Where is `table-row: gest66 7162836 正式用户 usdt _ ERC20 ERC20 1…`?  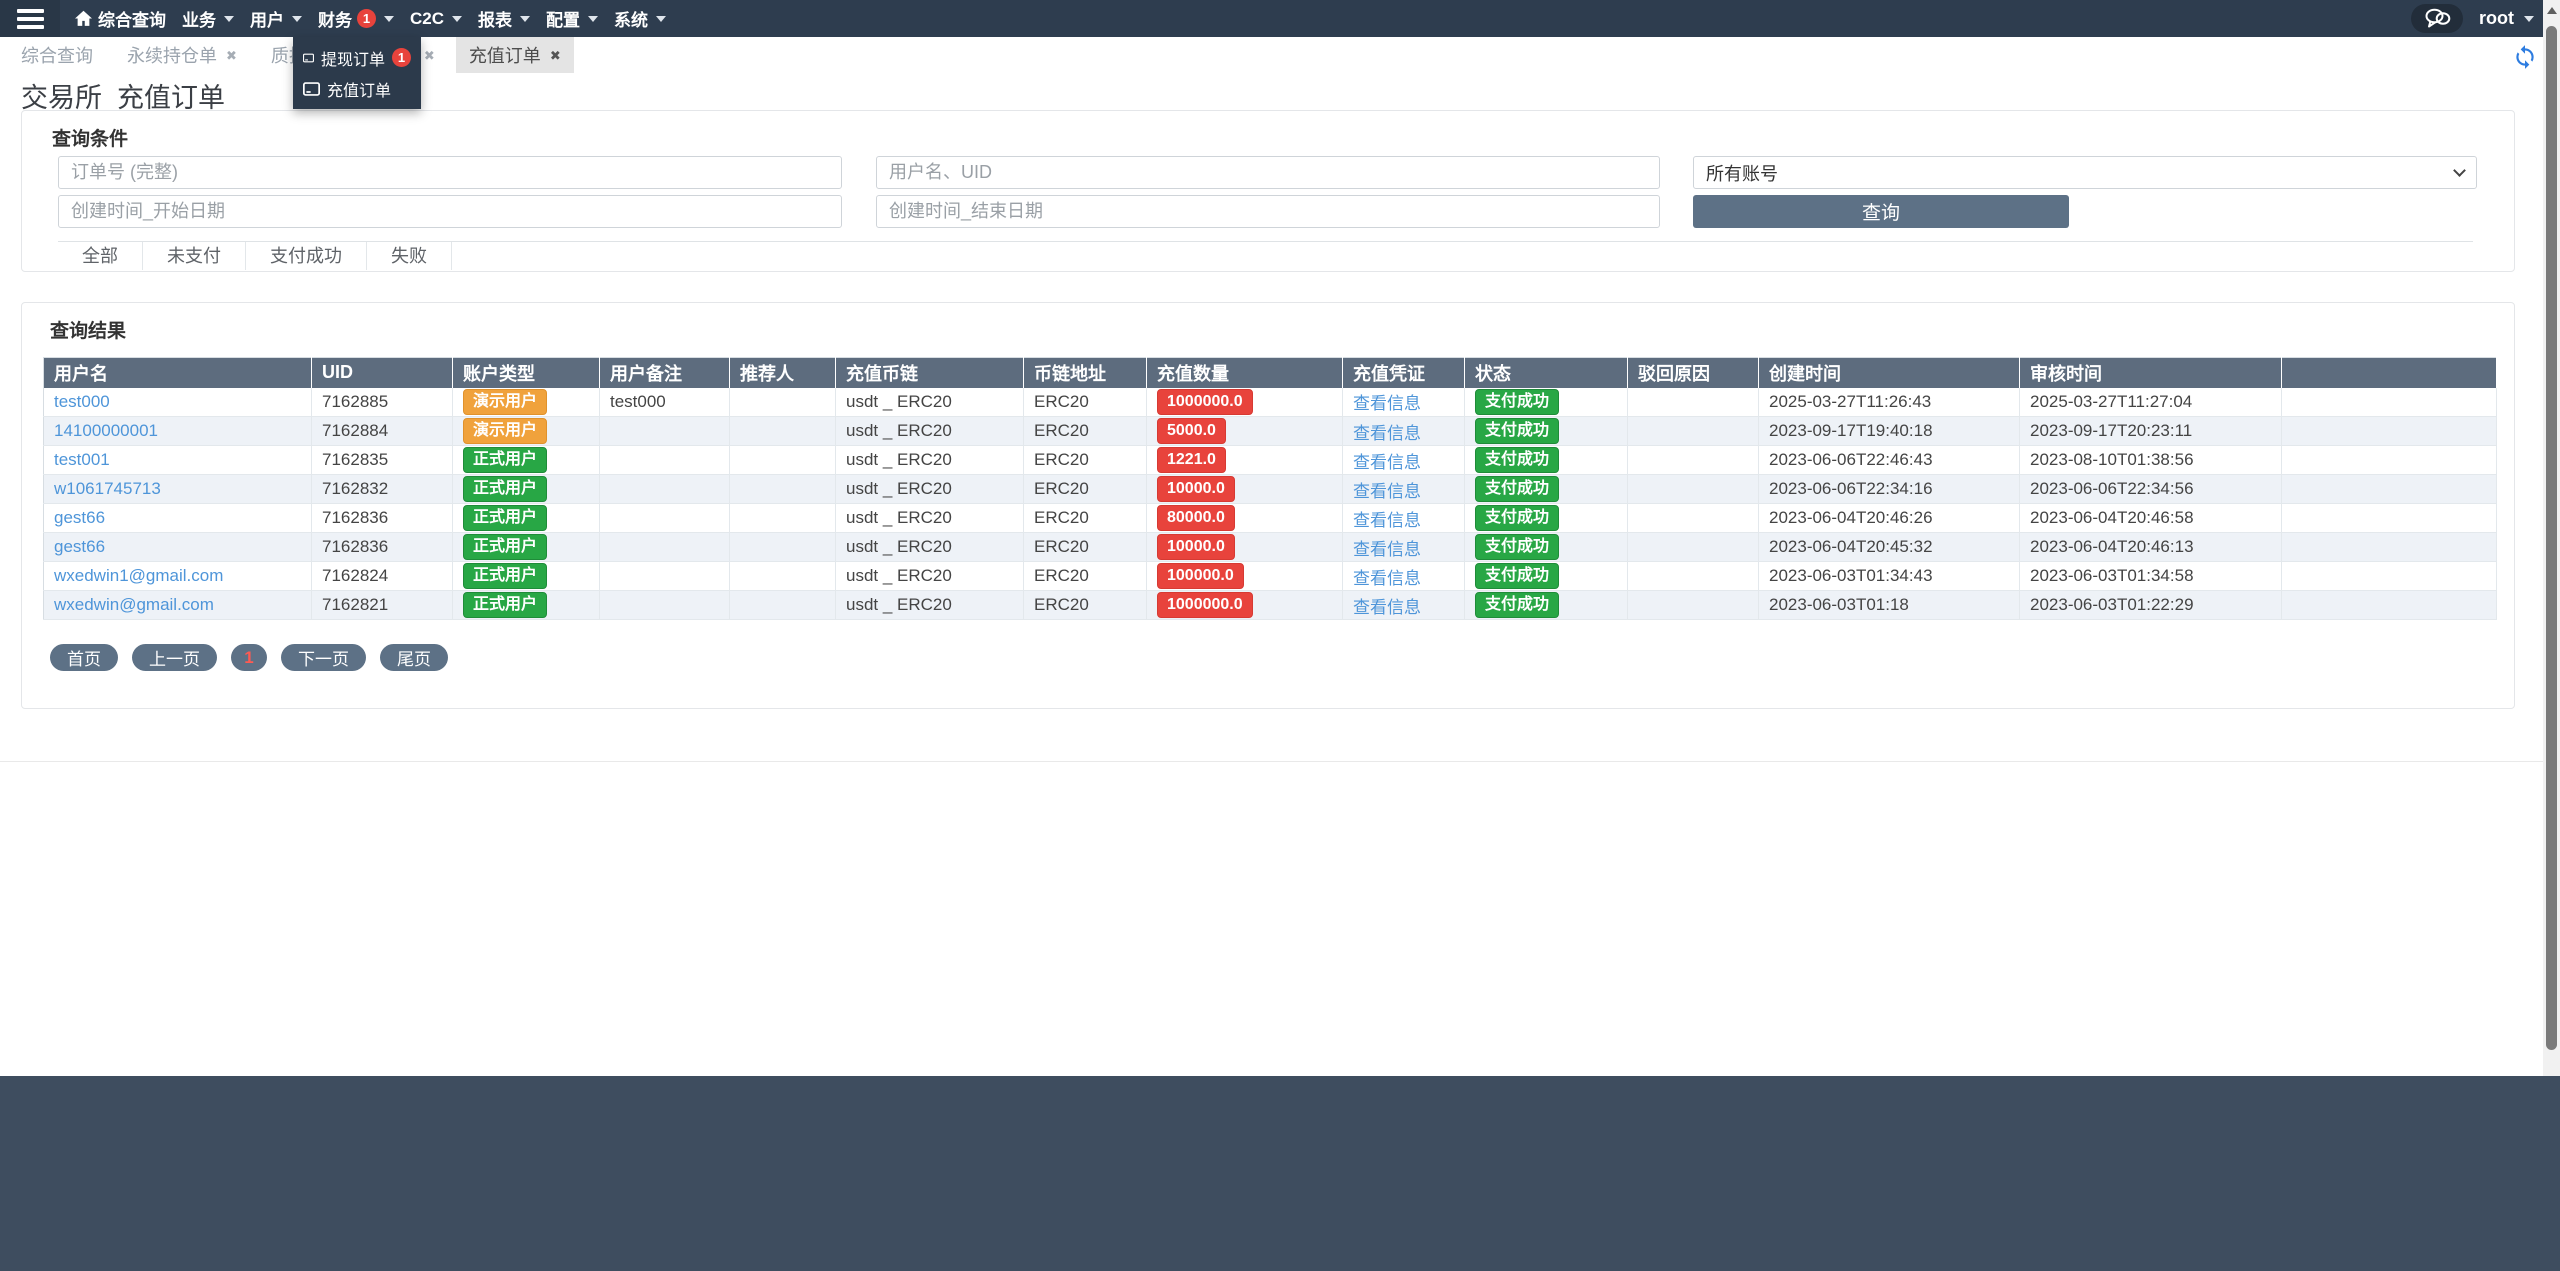 table-row: gest66 7162836 正式用户 usdt _ ERC20 ERC20 1… is located at coordinates (1270, 547).